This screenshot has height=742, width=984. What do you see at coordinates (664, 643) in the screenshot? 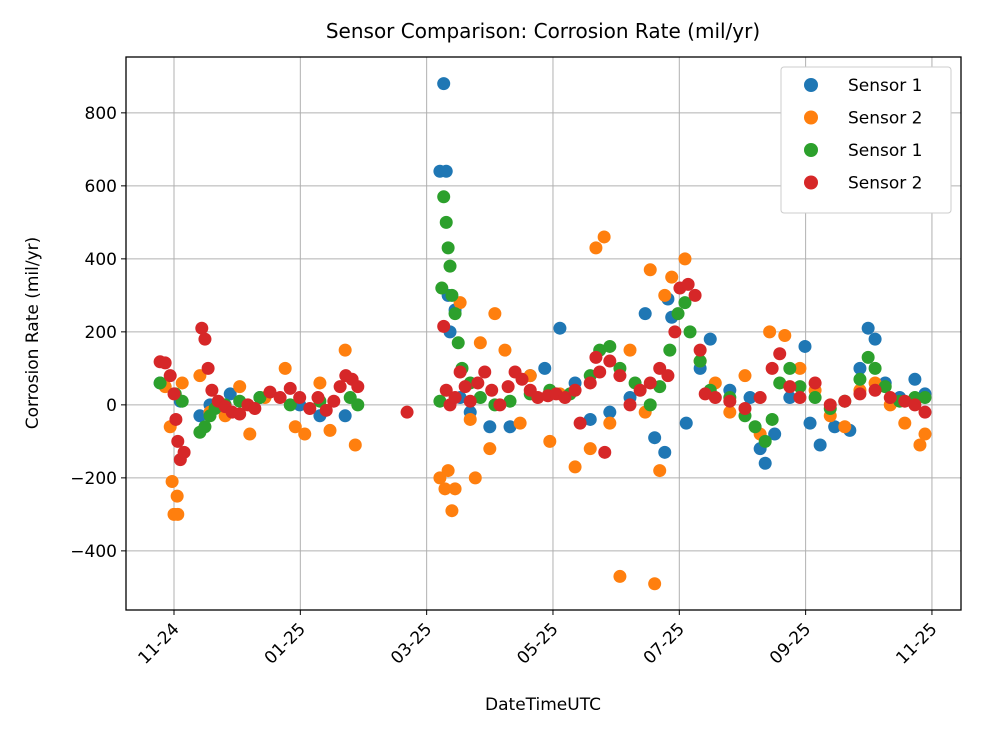
I see `x-tick-label: 07-25` at bounding box center [664, 643].